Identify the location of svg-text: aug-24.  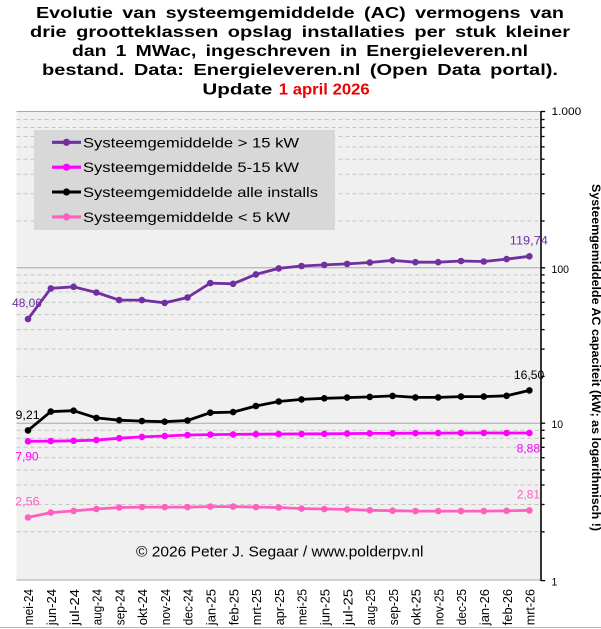
(97, 607).